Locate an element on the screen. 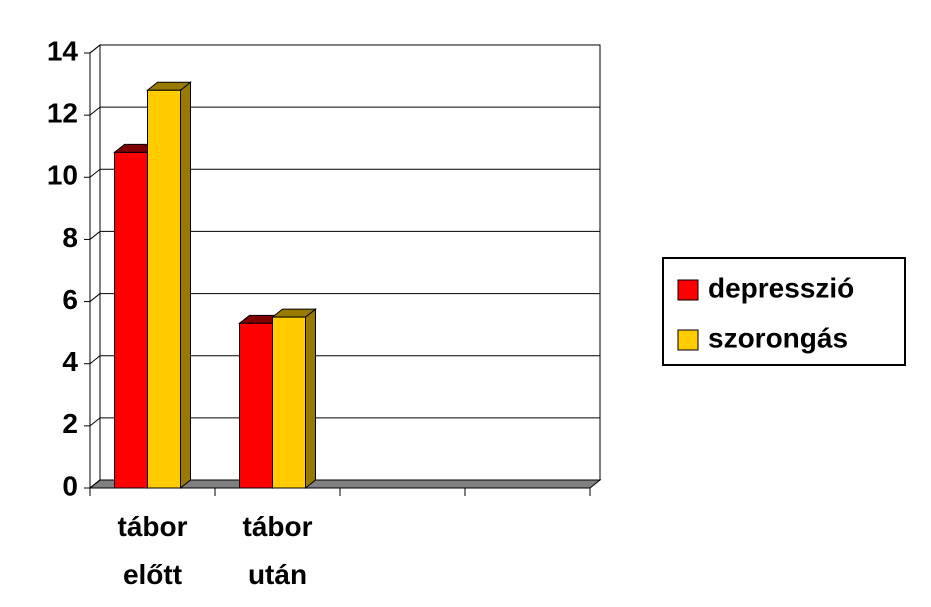  y-tick-label: 10 is located at coordinates (62, 175).